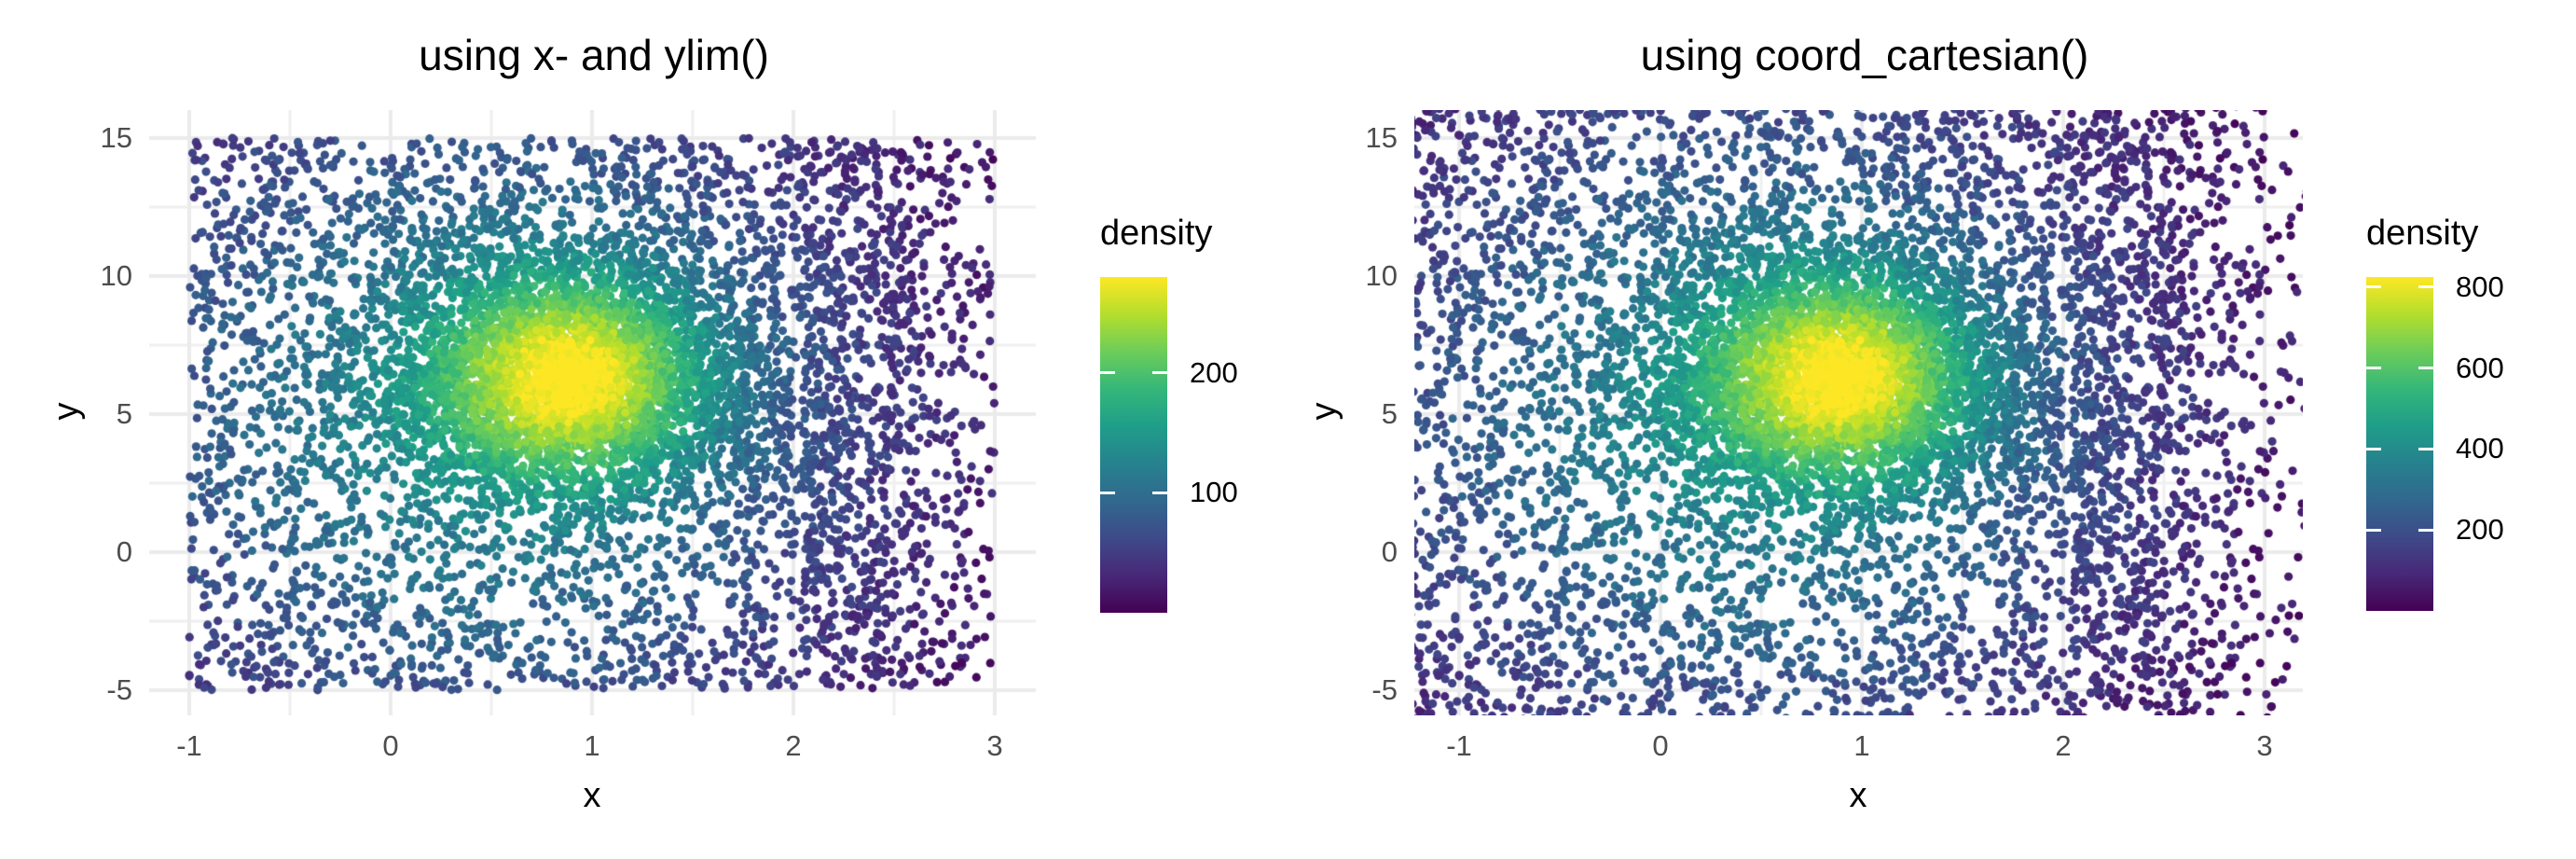 Image resolution: width=2576 pixels, height=859 pixels. Describe the element at coordinates (1858, 795) in the screenshot. I see `plot-right-x-axis-title: x` at that location.